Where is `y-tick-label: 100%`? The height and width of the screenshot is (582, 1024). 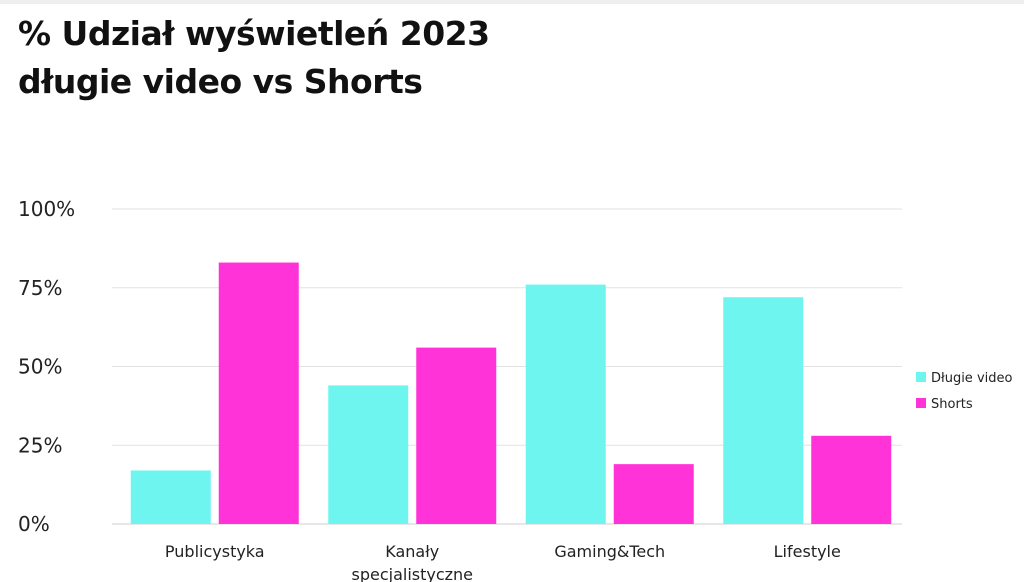
y-tick-label: 100% is located at coordinates (46, 209).